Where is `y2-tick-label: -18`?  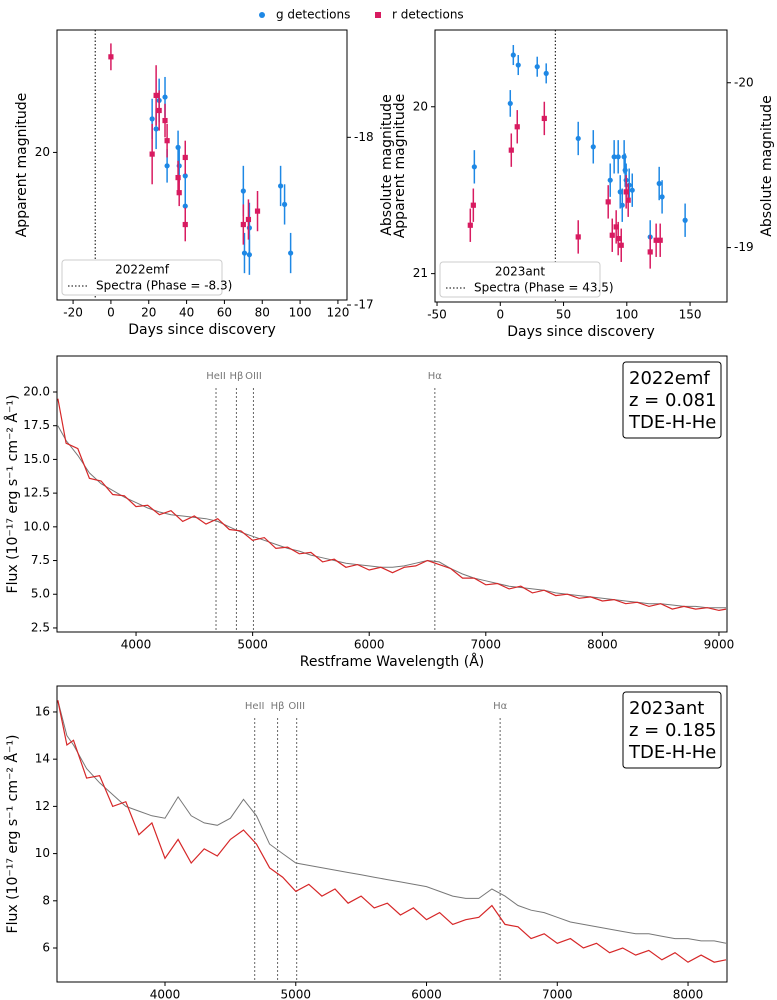
y2-tick-label: -18 is located at coordinates (364, 137).